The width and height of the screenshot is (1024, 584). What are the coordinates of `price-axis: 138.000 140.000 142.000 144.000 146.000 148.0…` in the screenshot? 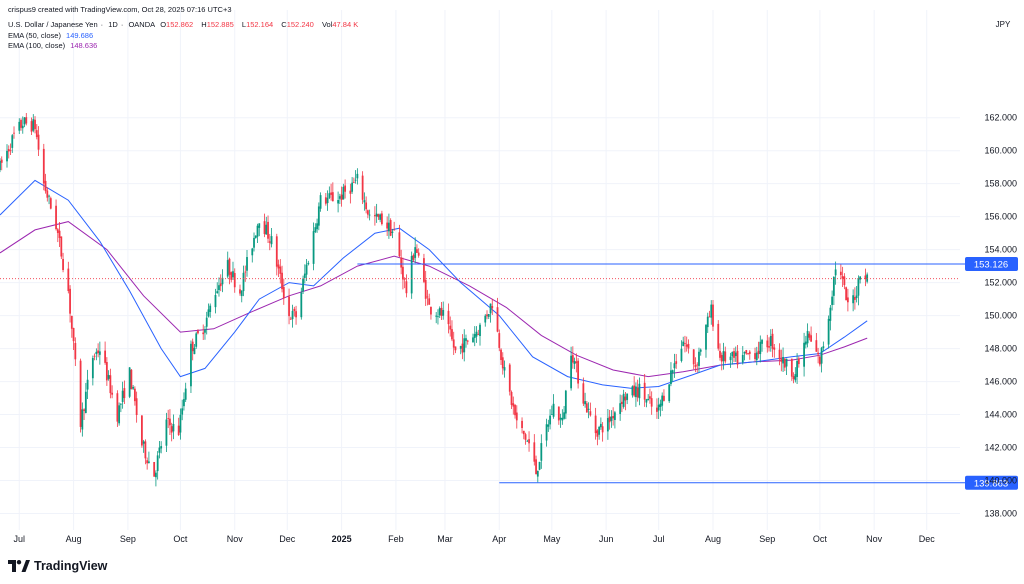 It's located at (1000, 269).